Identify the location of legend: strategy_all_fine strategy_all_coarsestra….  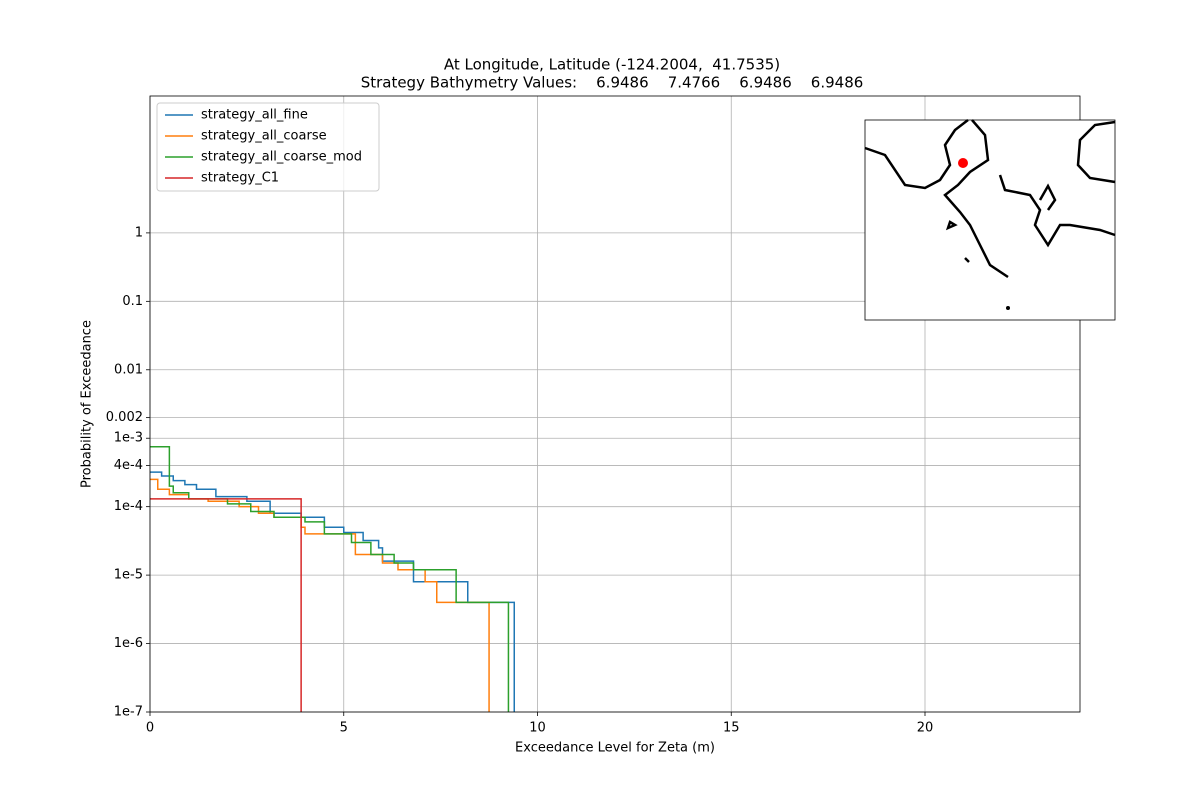
(268, 147).